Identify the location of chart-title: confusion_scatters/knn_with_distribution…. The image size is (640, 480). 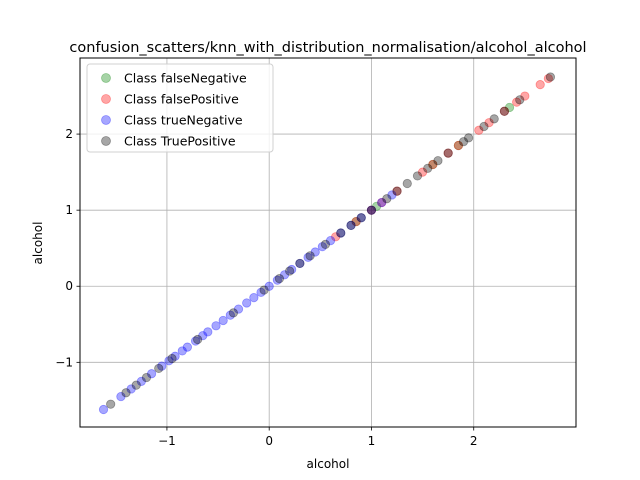
(327, 48).